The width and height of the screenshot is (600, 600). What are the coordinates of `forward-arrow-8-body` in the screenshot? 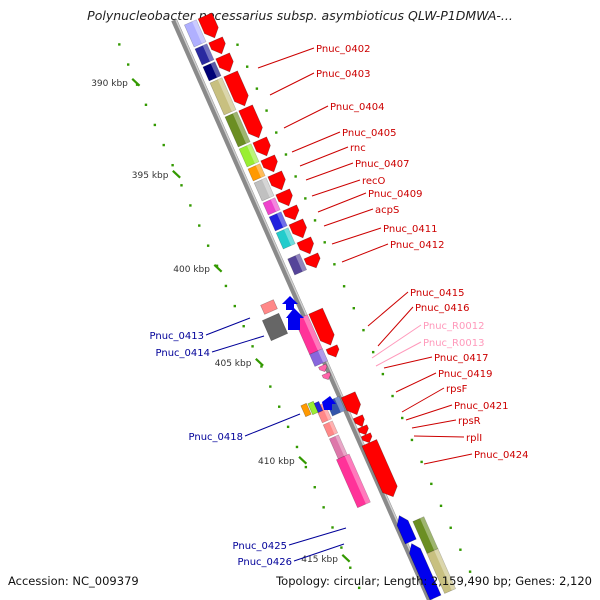 It's located at (276, 180).